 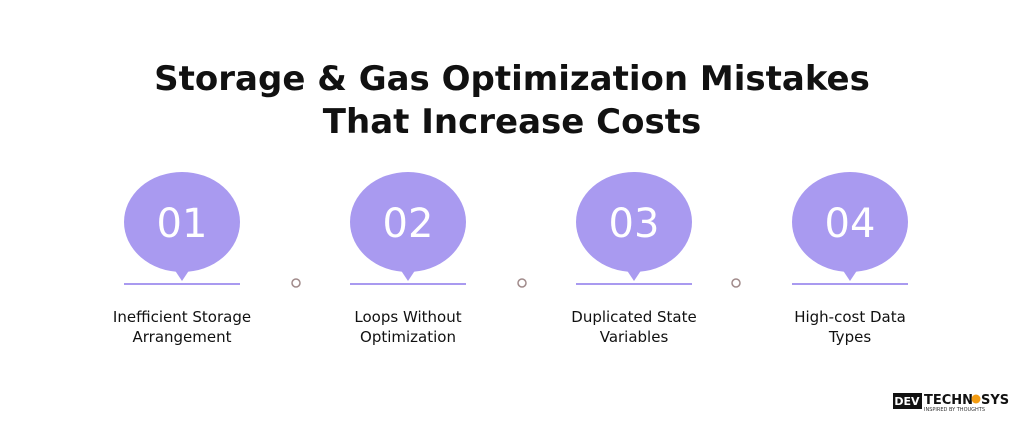 What do you see at coordinates (850, 317) in the screenshot?
I see `step-label: High-cost Data` at bounding box center [850, 317].